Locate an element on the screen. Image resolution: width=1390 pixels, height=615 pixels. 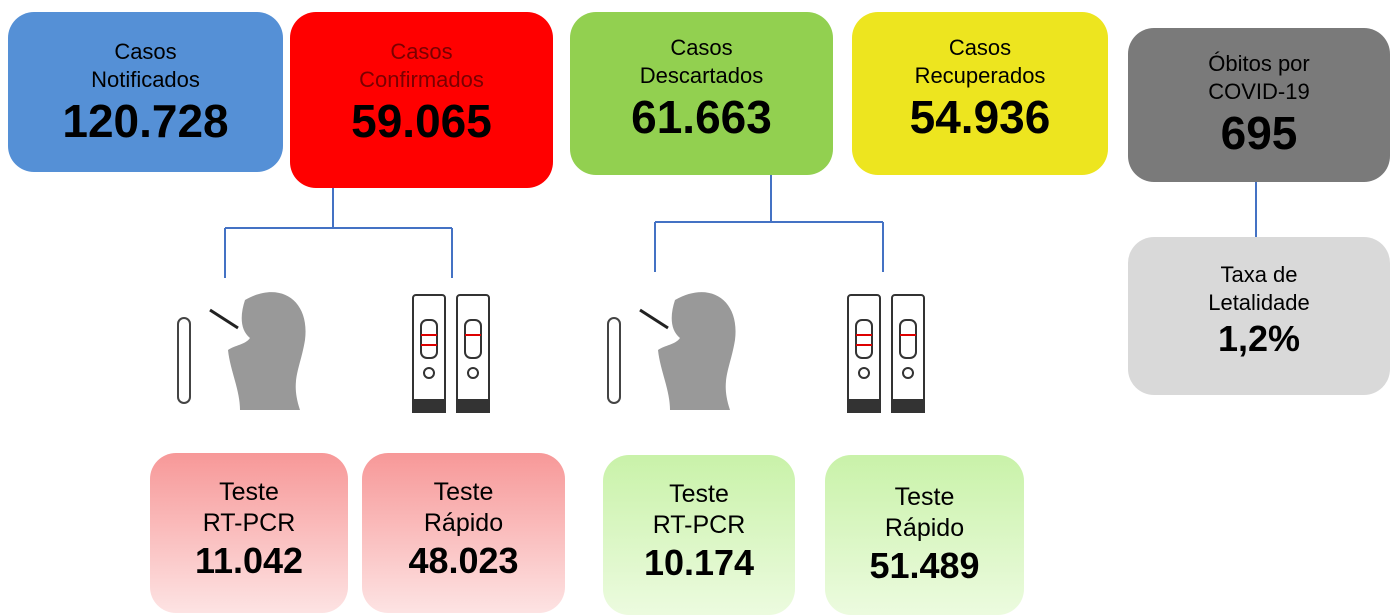
connectors is located at coordinates (740, 226).